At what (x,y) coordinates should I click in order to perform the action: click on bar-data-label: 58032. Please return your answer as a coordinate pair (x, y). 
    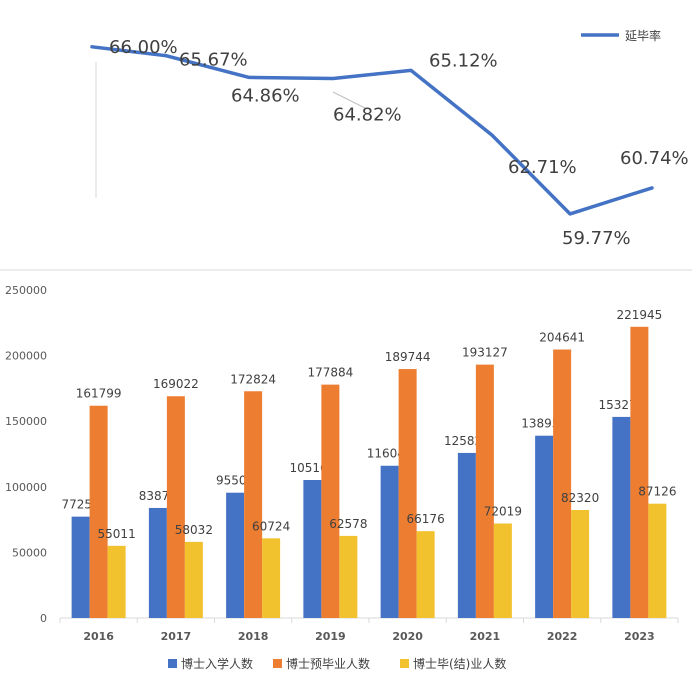
    Looking at the image, I should click on (194, 530).